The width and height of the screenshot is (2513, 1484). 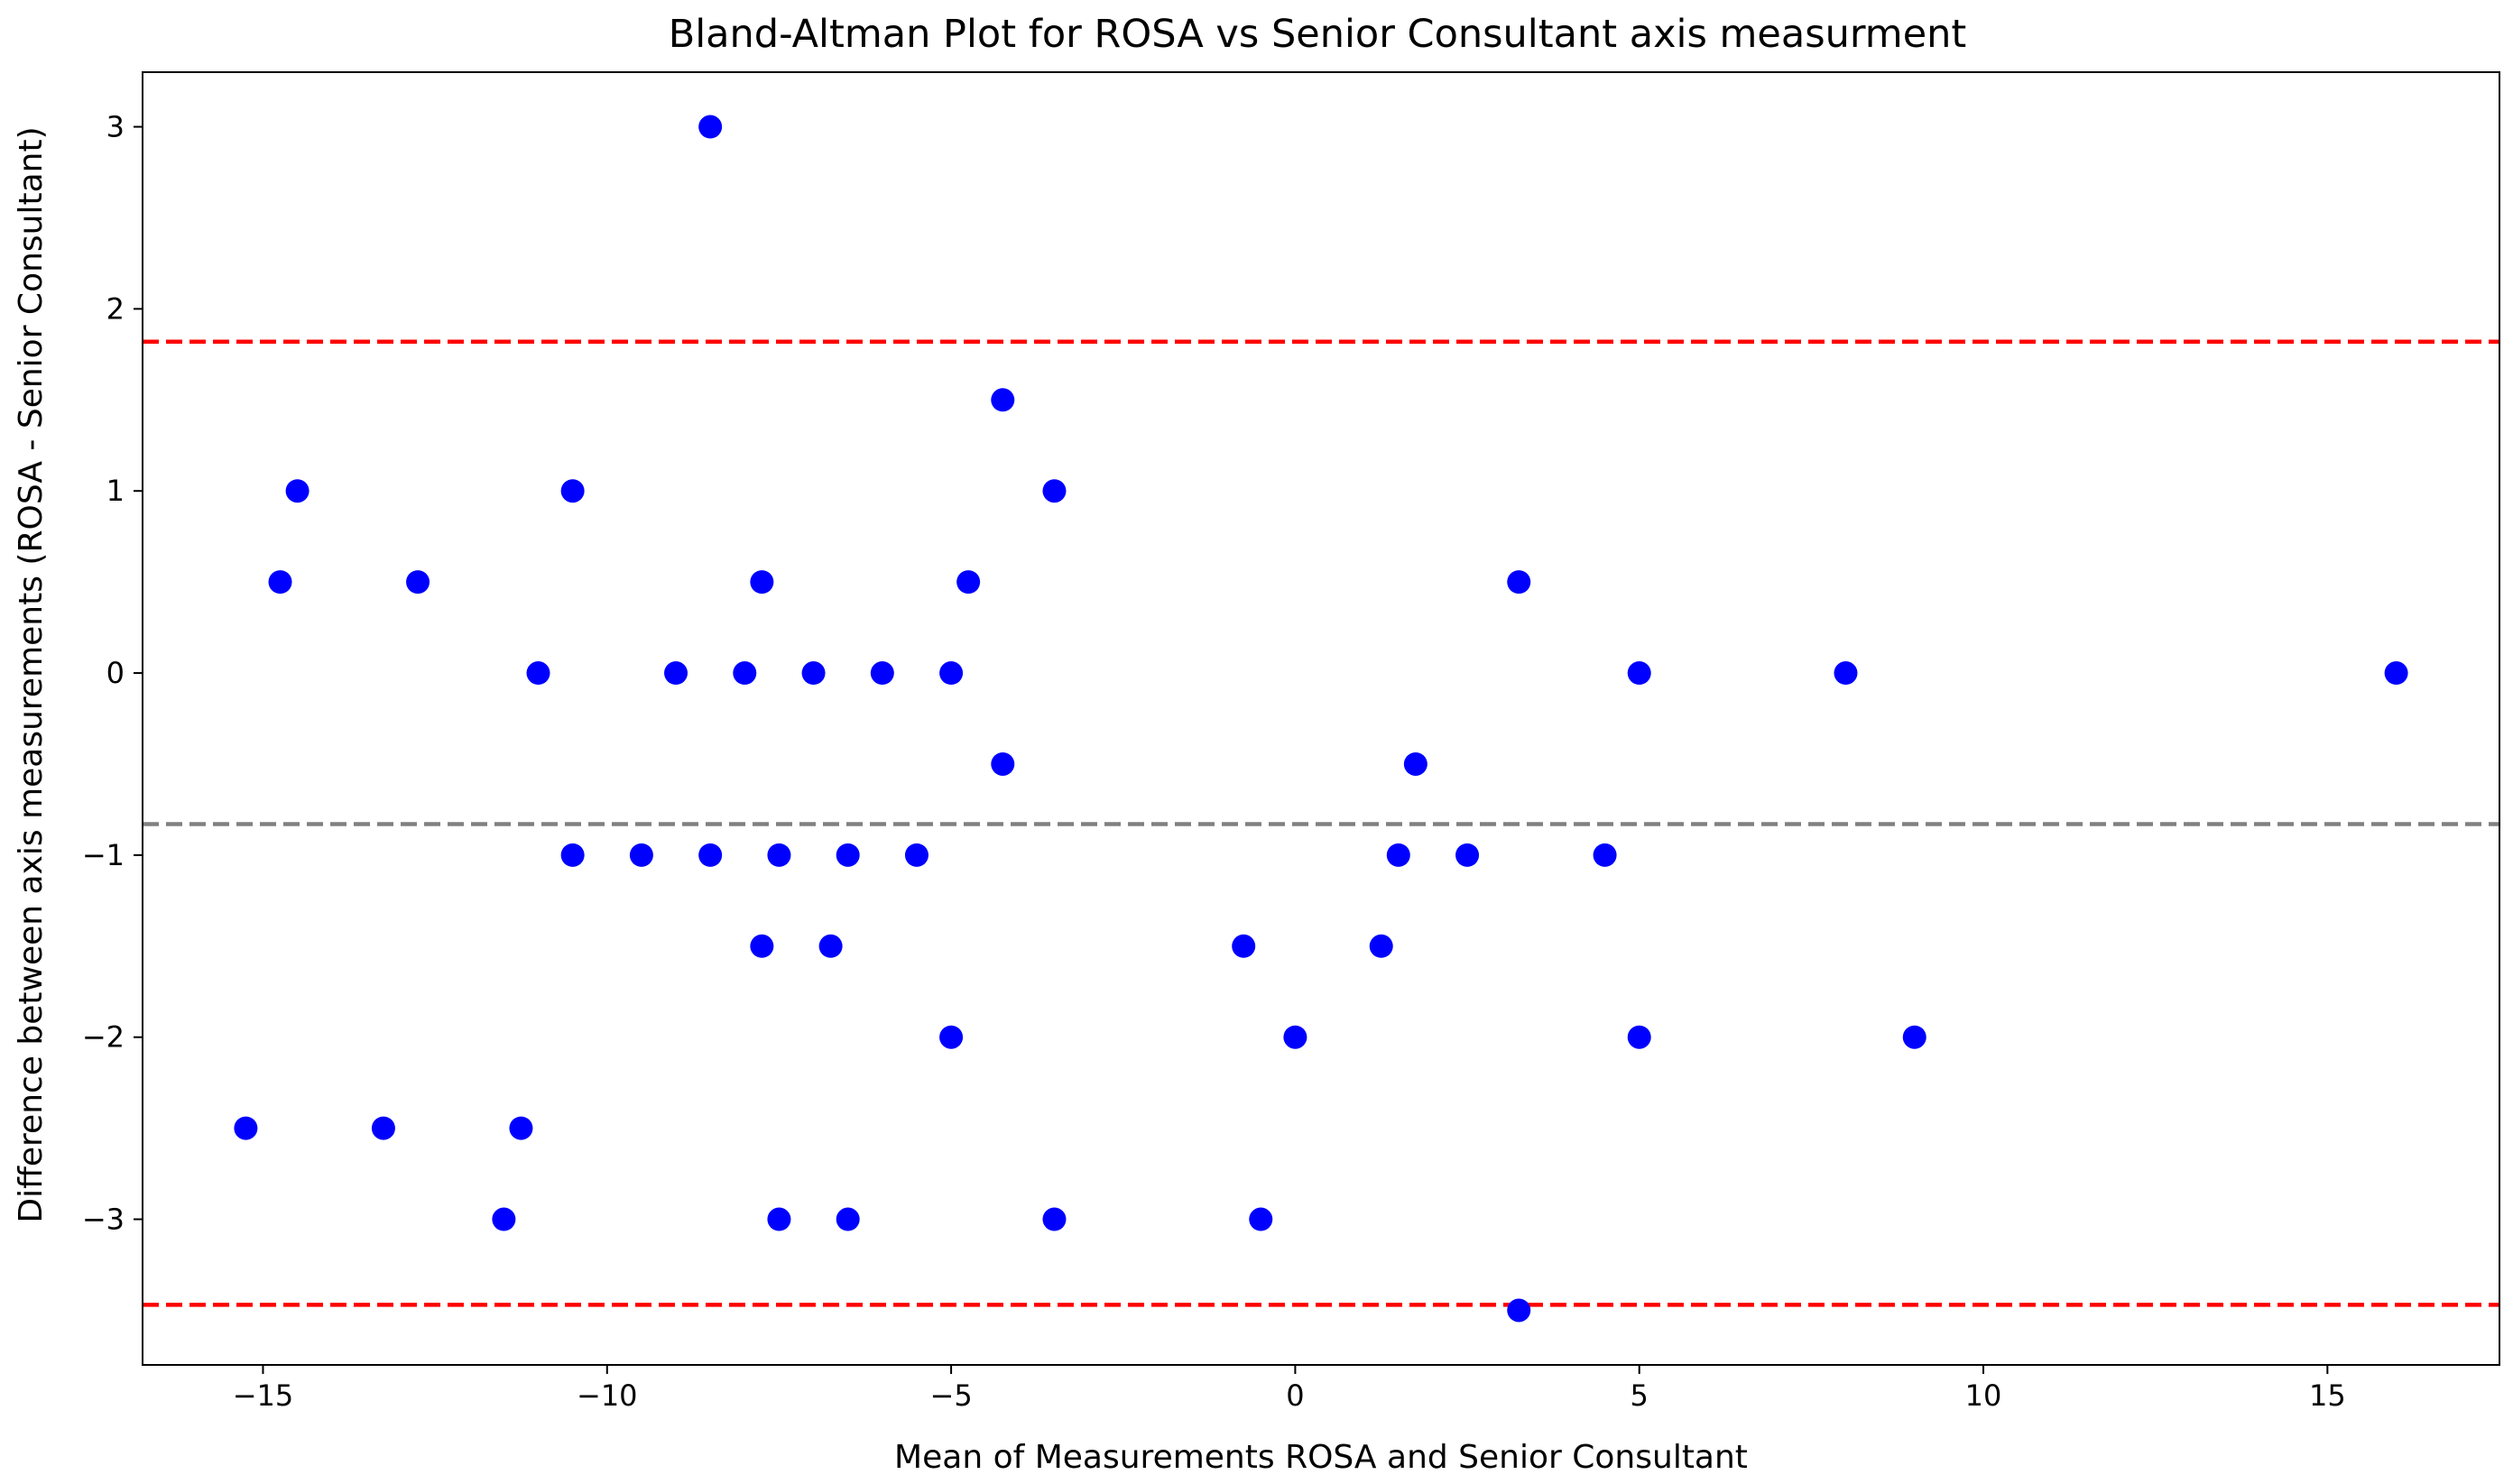 What do you see at coordinates (263, 1395) in the screenshot?
I see `x-tick-label: −15` at bounding box center [263, 1395].